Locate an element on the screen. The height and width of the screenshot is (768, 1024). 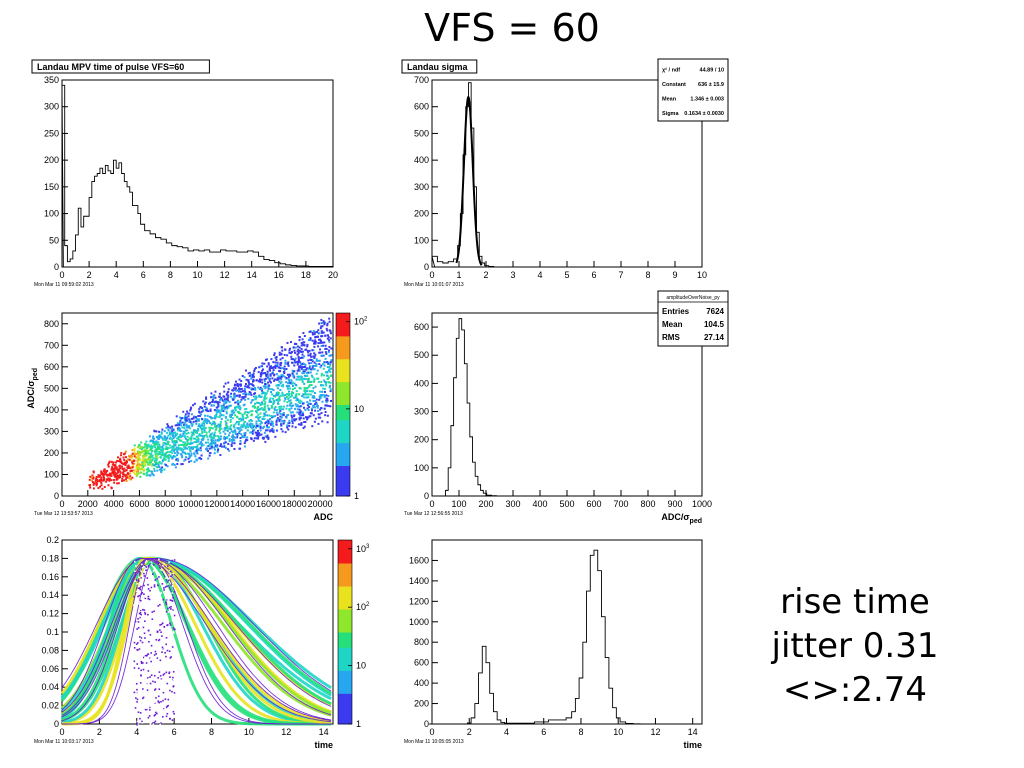
subscript: ped is located at coordinates (696, 521).